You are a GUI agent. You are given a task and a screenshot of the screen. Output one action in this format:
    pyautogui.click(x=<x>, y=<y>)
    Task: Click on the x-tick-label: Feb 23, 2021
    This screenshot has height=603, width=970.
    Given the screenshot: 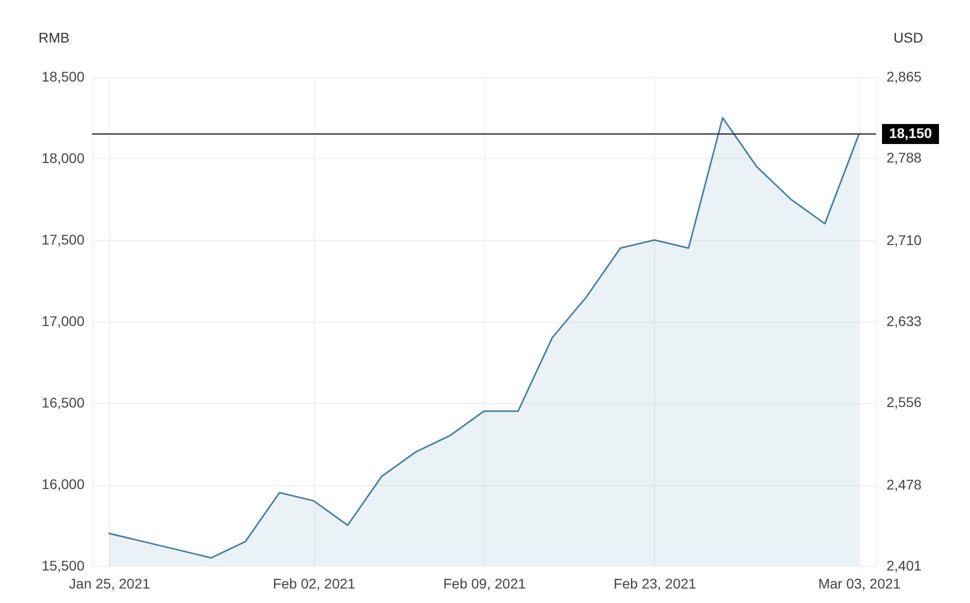 What is the action you would take?
    pyautogui.click(x=655, y=584)
    